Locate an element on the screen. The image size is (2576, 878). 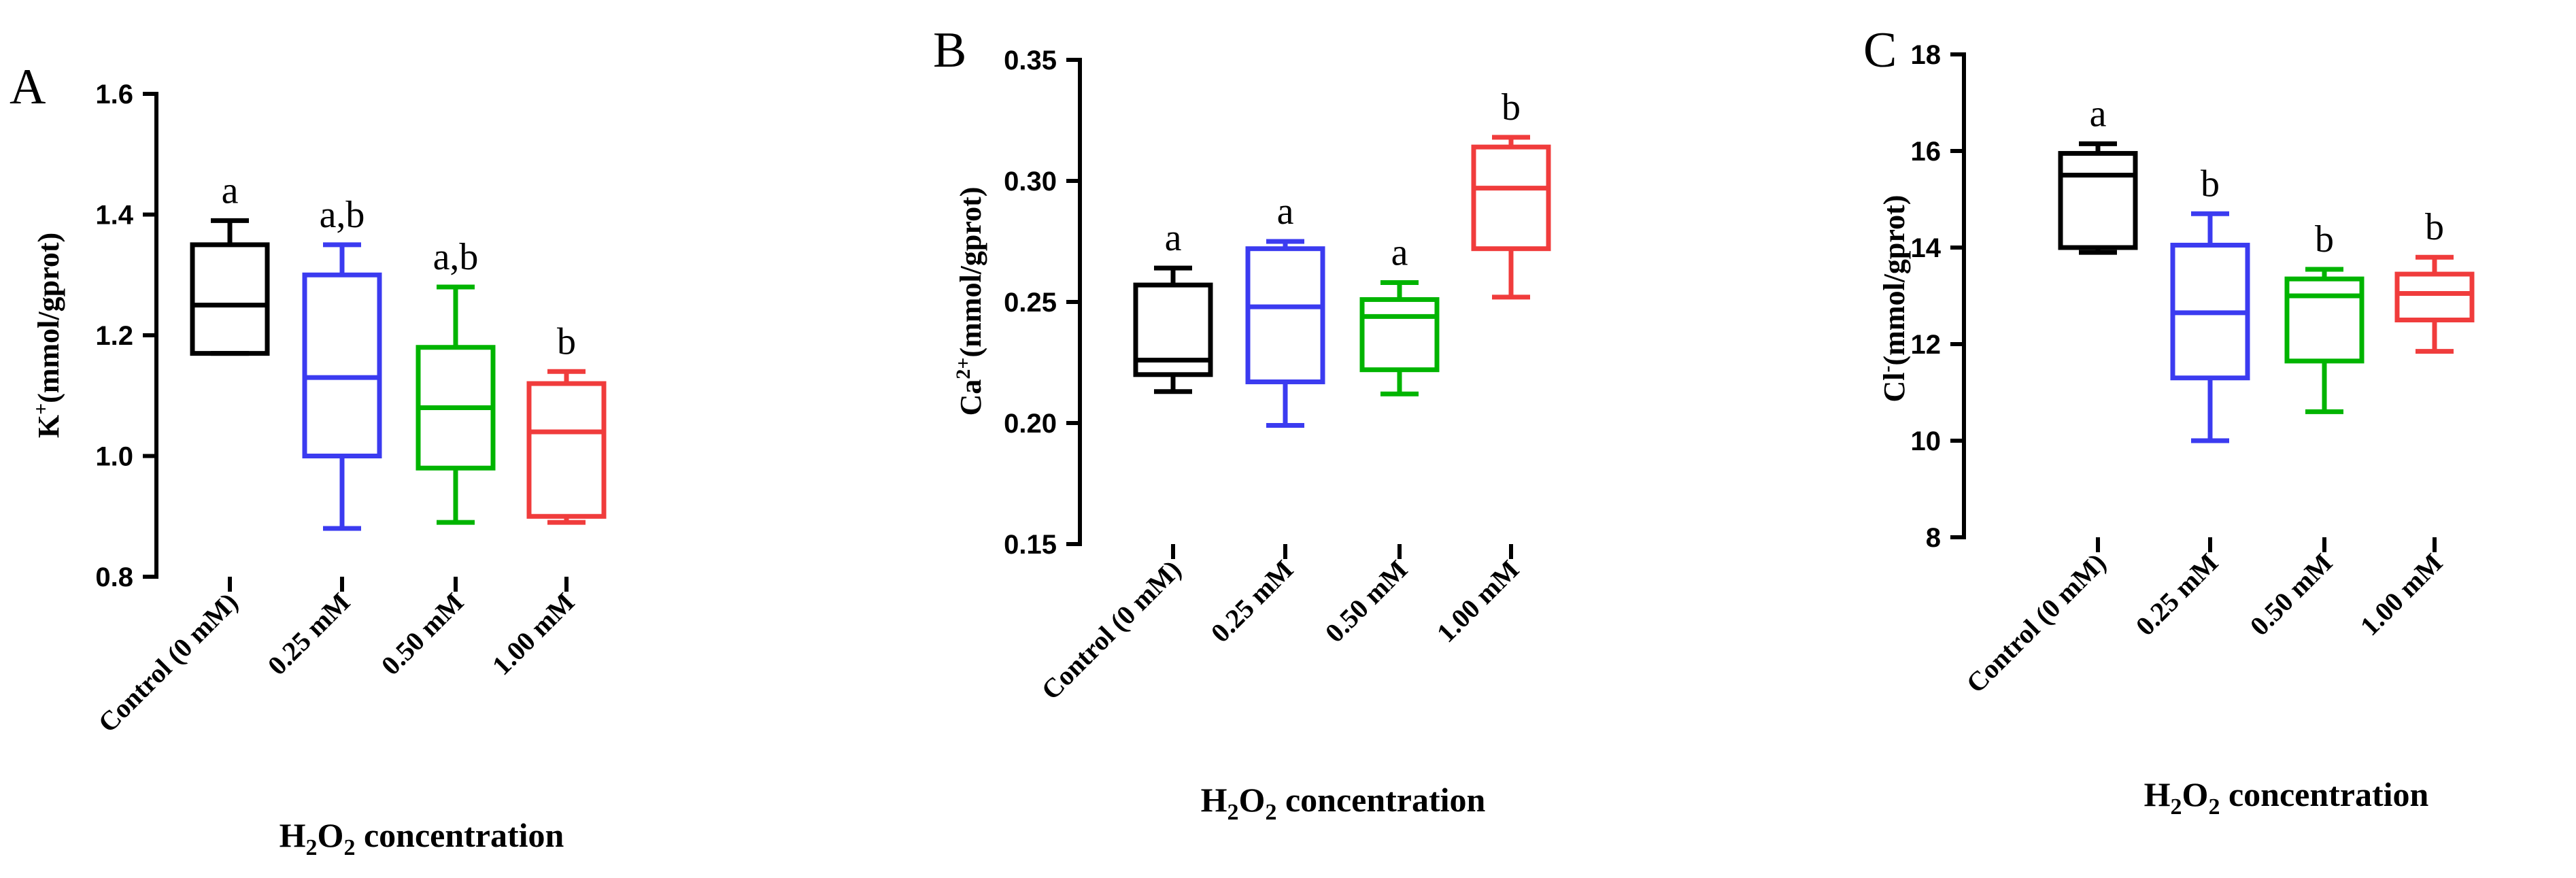
panel-letter: A is located at coordinates (28, 87).